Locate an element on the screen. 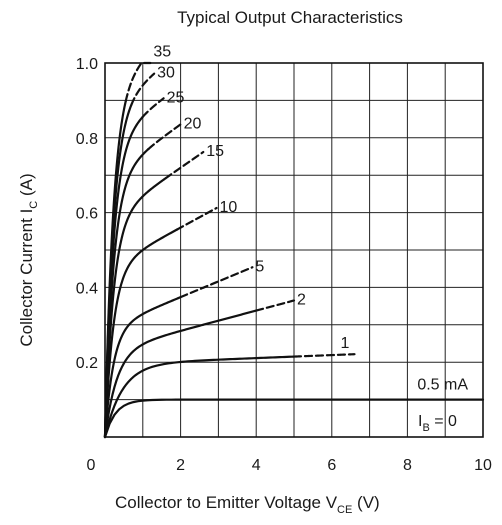 The image size is (502, 525). y-tick-label: 0.6 is located at coordinates (87, 214).